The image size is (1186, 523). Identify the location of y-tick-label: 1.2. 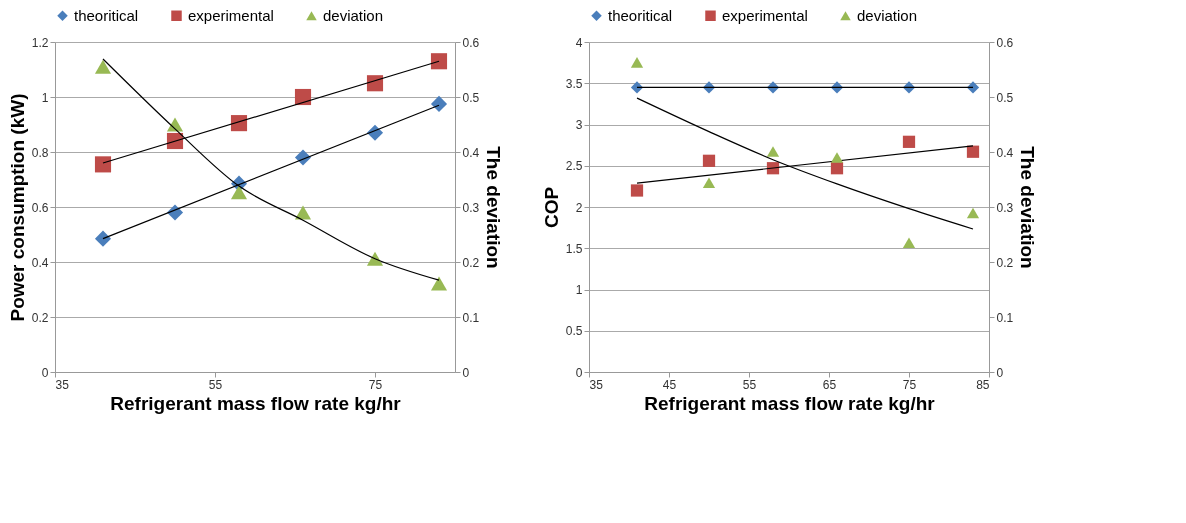
(40, 42).